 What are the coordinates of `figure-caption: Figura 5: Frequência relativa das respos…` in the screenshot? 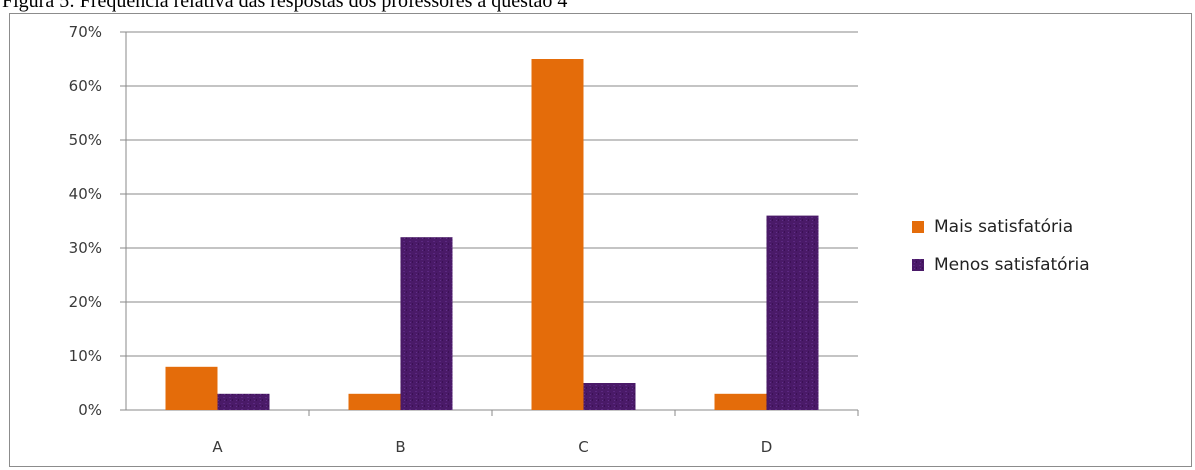 It's located at (285, 6).